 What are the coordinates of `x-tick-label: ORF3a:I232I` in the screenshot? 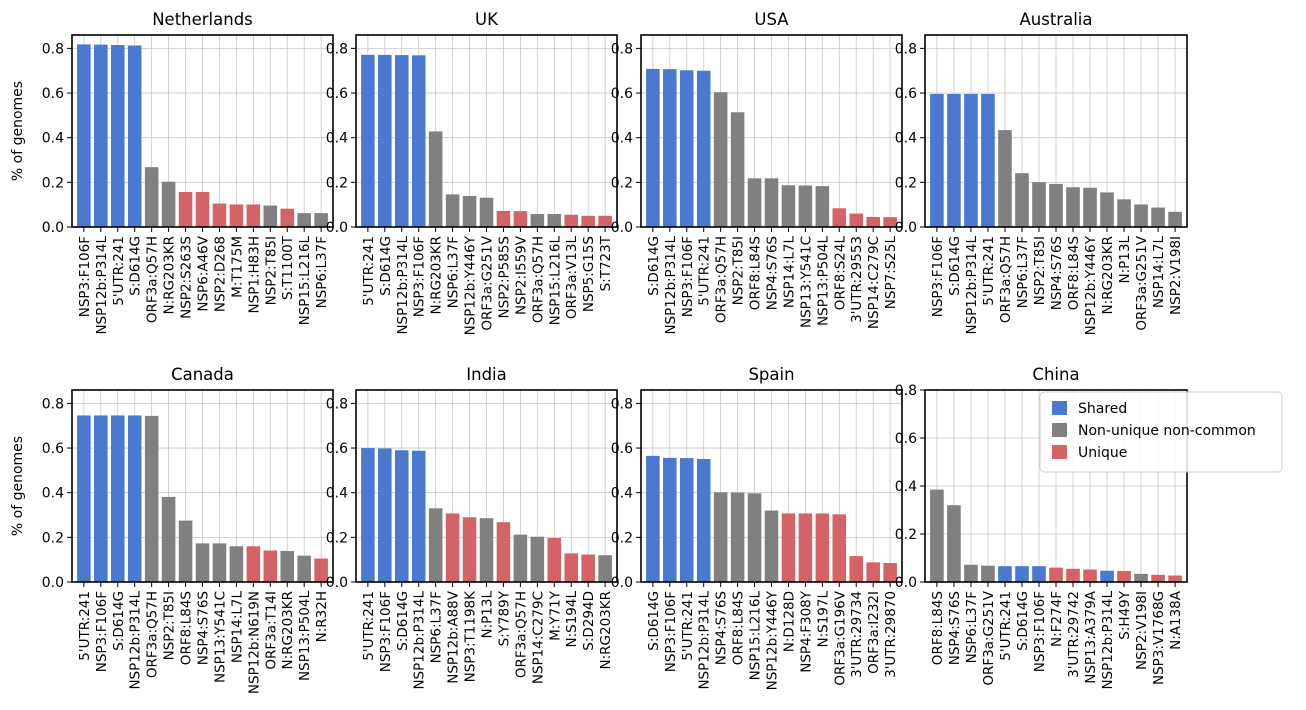 It's located at (874, 632).